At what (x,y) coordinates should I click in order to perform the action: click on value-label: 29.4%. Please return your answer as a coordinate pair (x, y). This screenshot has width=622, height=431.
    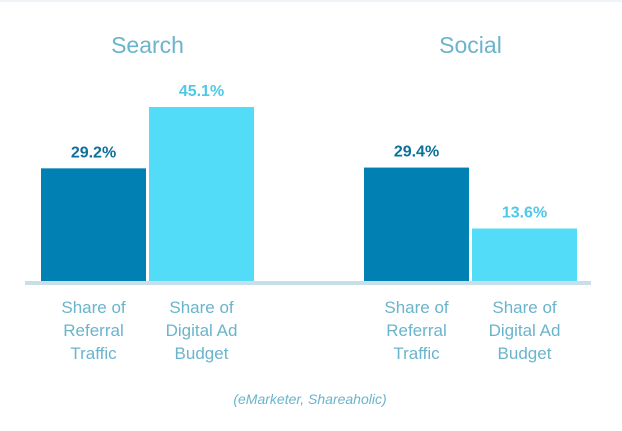
    Looking at the image, I should click on (416, 152).